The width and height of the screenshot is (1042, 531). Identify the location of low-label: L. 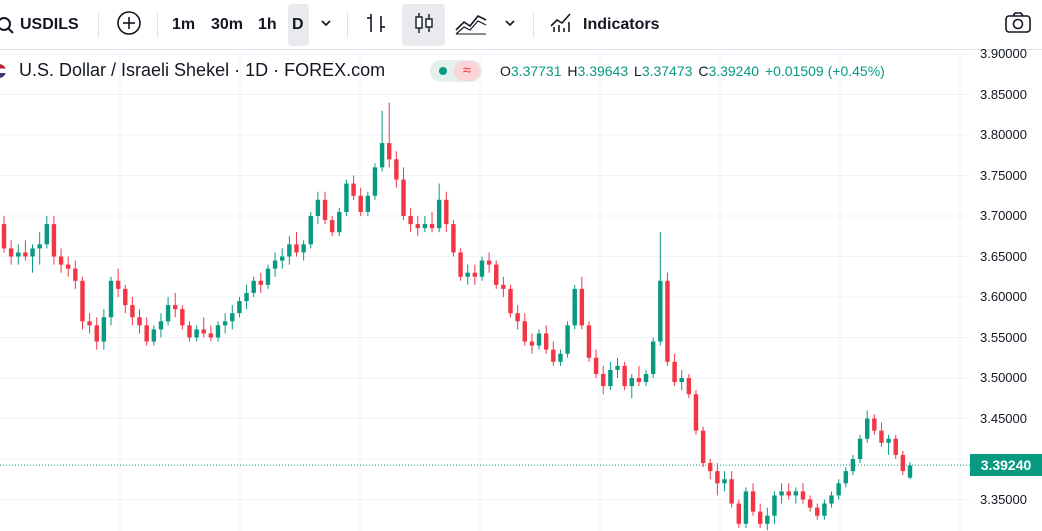
(638, 71).